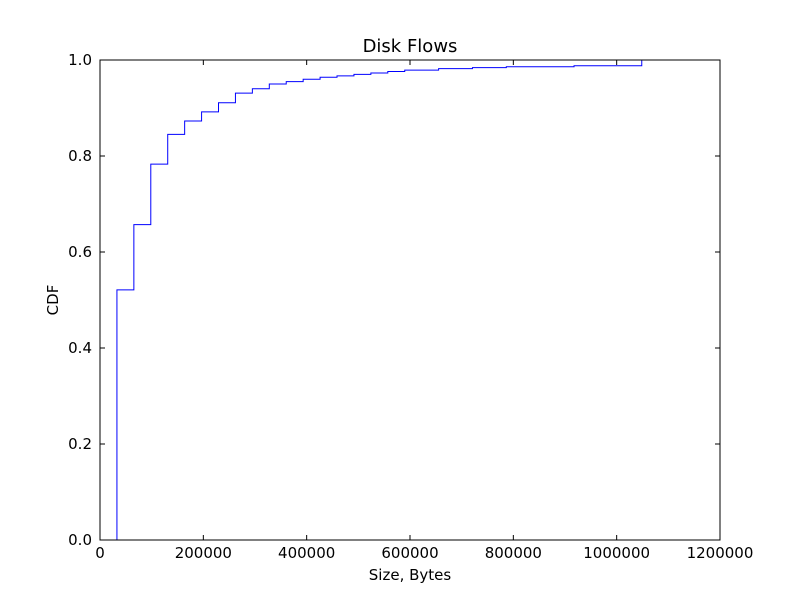 The image size is (800, 600). Describe the element at coordinates (80, 540) in the screenshot. I see `y-tick-label: 0.0` at that location.